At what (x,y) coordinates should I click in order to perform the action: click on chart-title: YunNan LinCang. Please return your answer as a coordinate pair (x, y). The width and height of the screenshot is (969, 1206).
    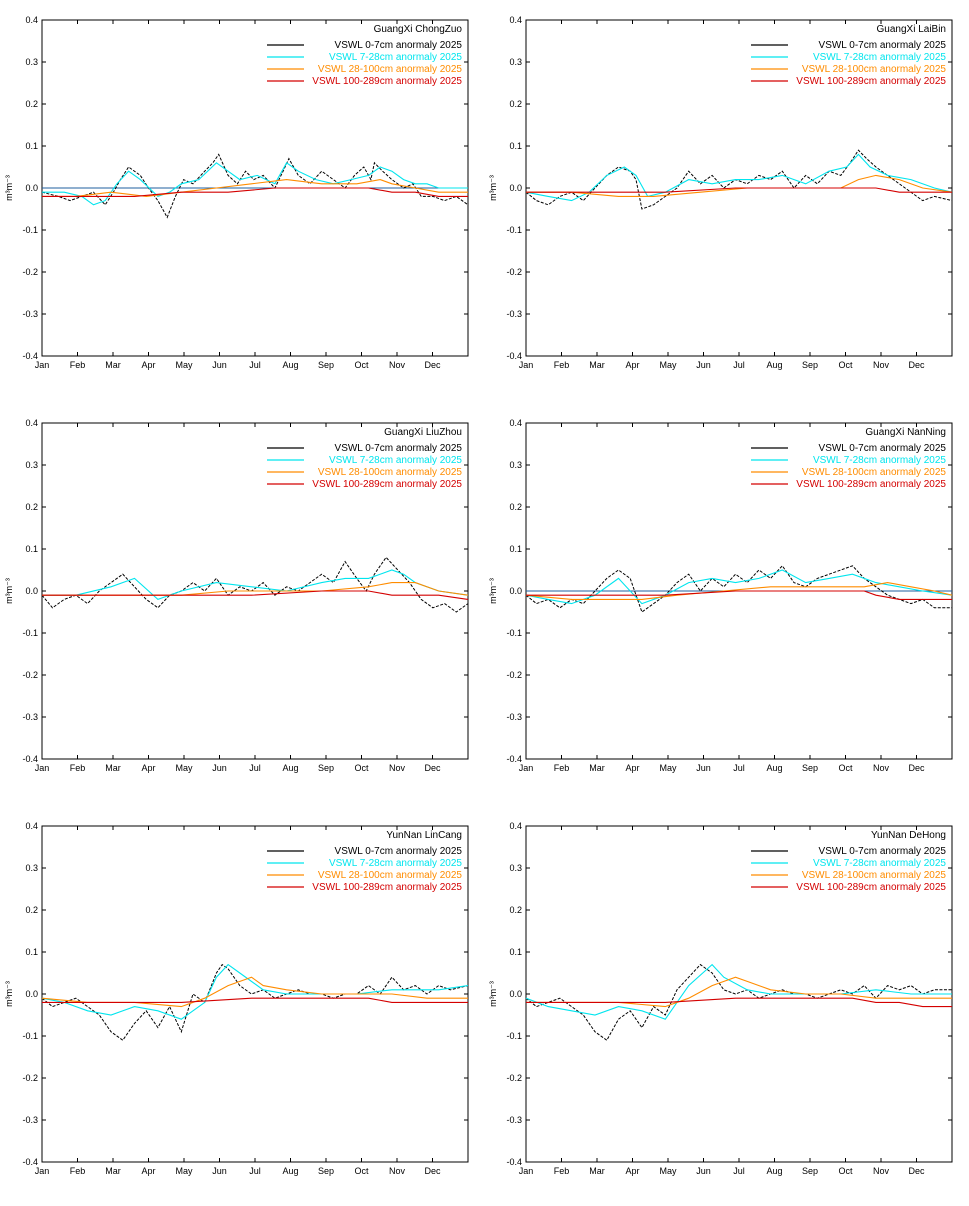
    Looking at the image, I should click on (424, 835).